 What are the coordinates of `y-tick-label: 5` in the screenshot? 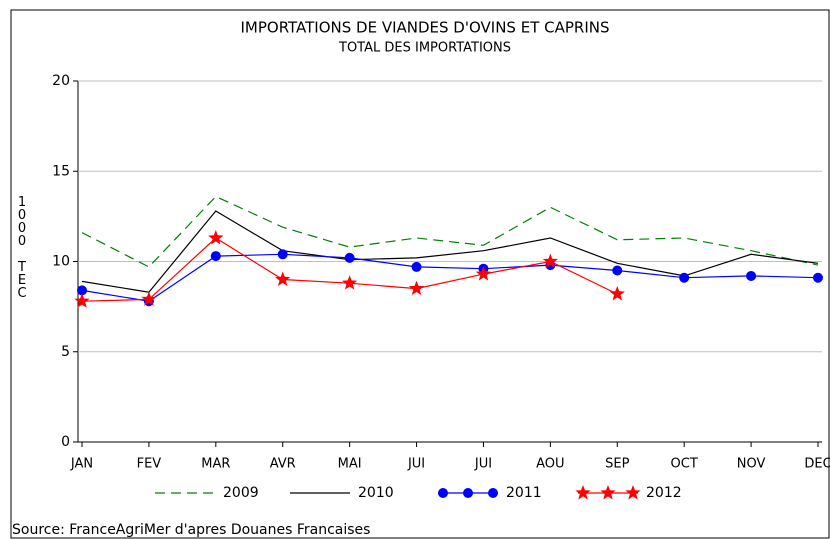 It's located at (65, 352).